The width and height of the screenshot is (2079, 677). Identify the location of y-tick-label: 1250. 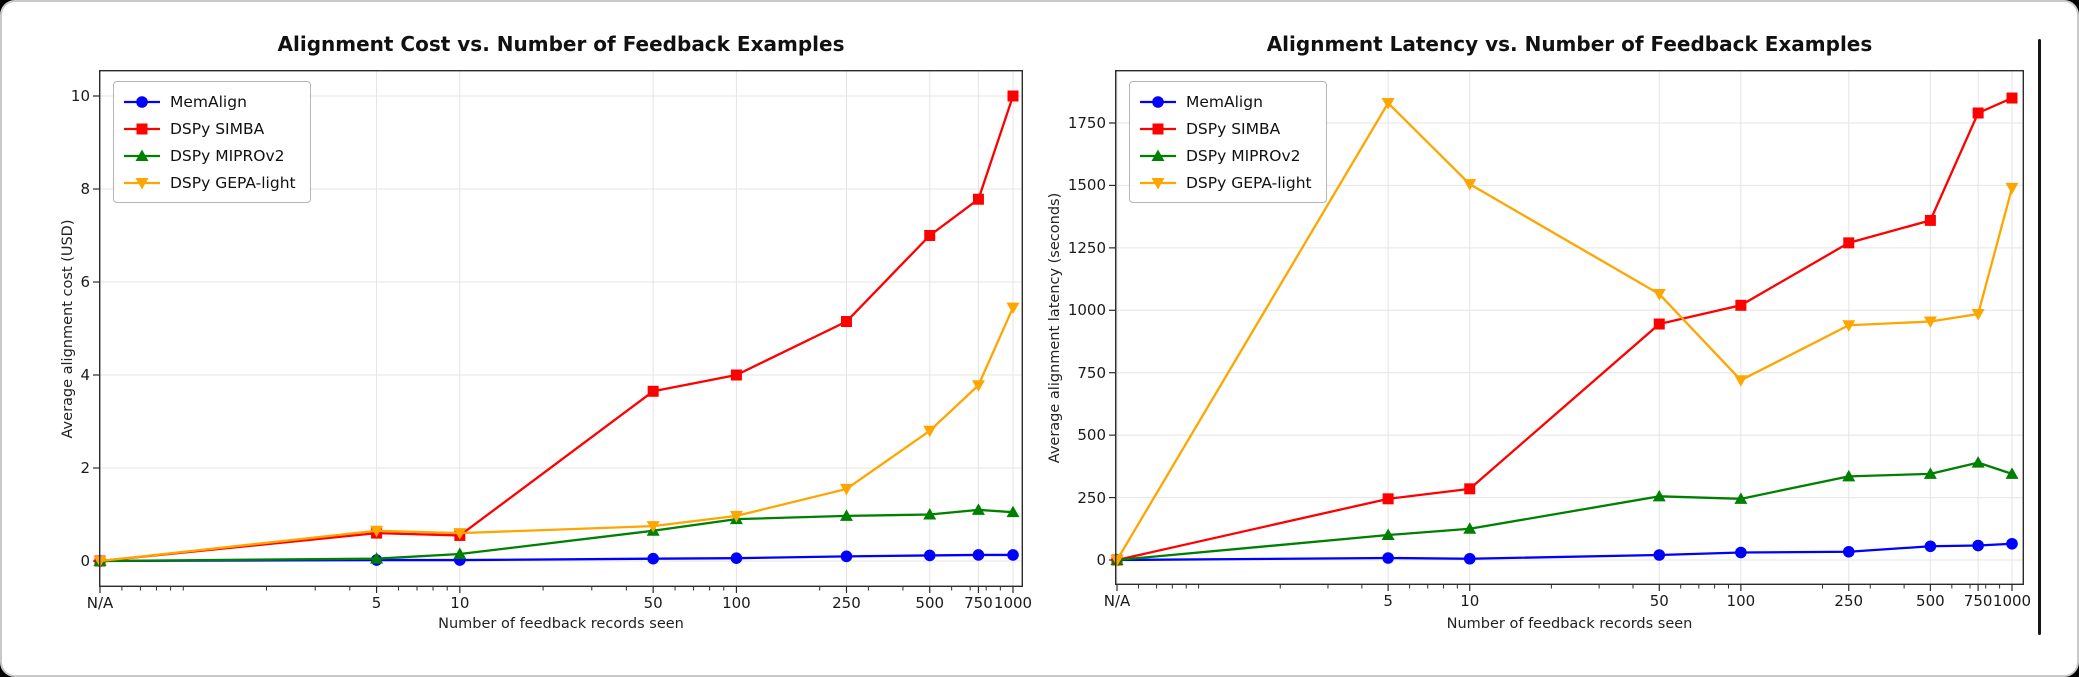
(1086, 247).